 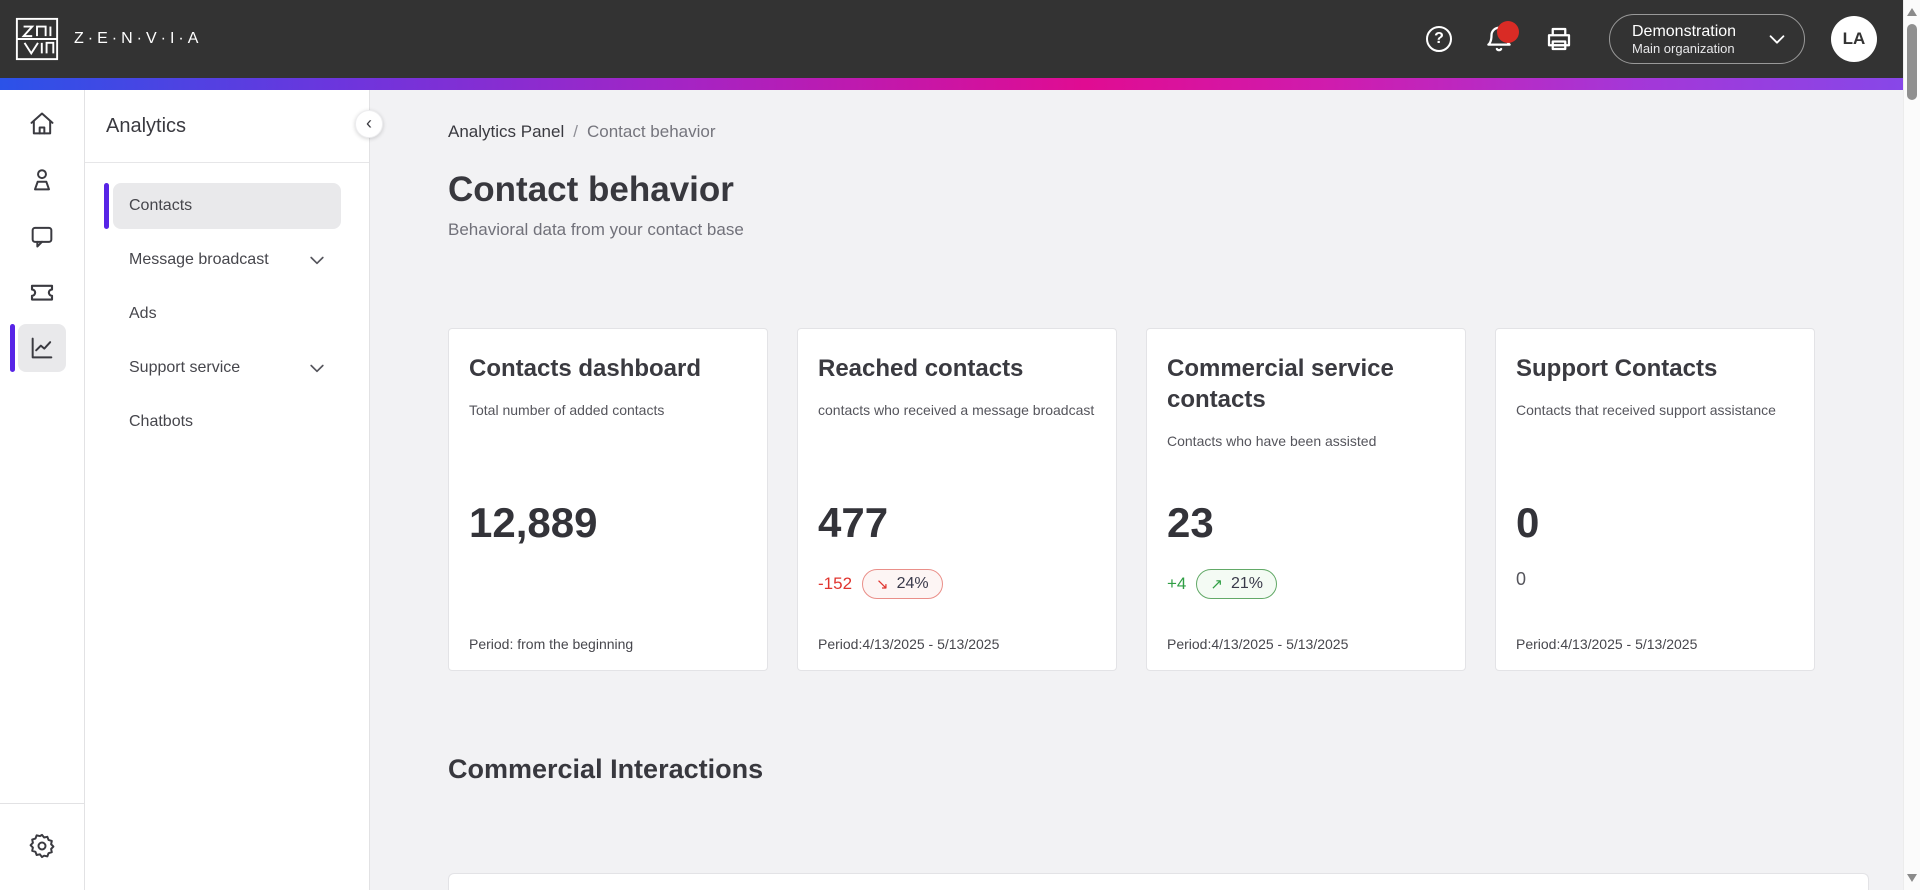 What do you see at coordinates (853, 522) in the screenshot?
I see `card-value: 477` at bounding box center [853, 522].